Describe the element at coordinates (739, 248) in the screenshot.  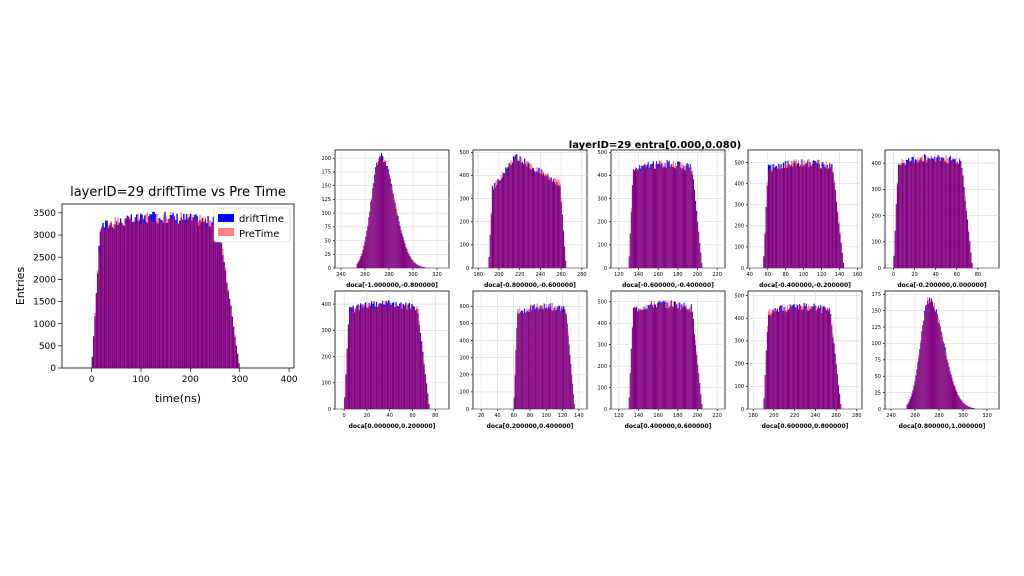
I see `p4-ytick-label-1: 100` at that location.